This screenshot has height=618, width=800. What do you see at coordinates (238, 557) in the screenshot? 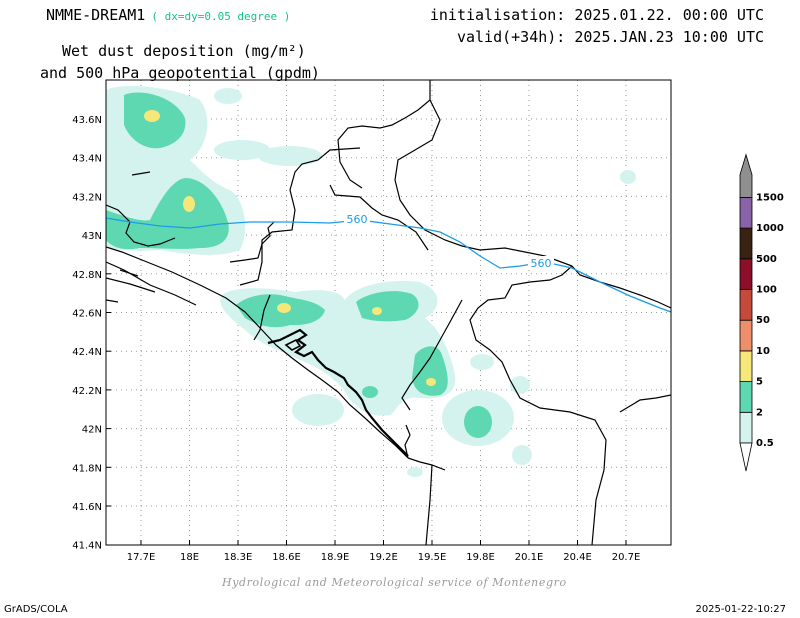
I see `lon-tick-label: 18.3E` at bounding box center [238, 557].